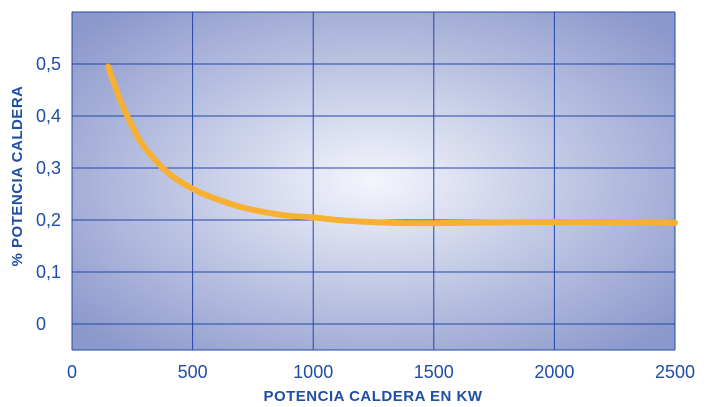  I want to click on x-tick-label: 1000, so click(313, 372).